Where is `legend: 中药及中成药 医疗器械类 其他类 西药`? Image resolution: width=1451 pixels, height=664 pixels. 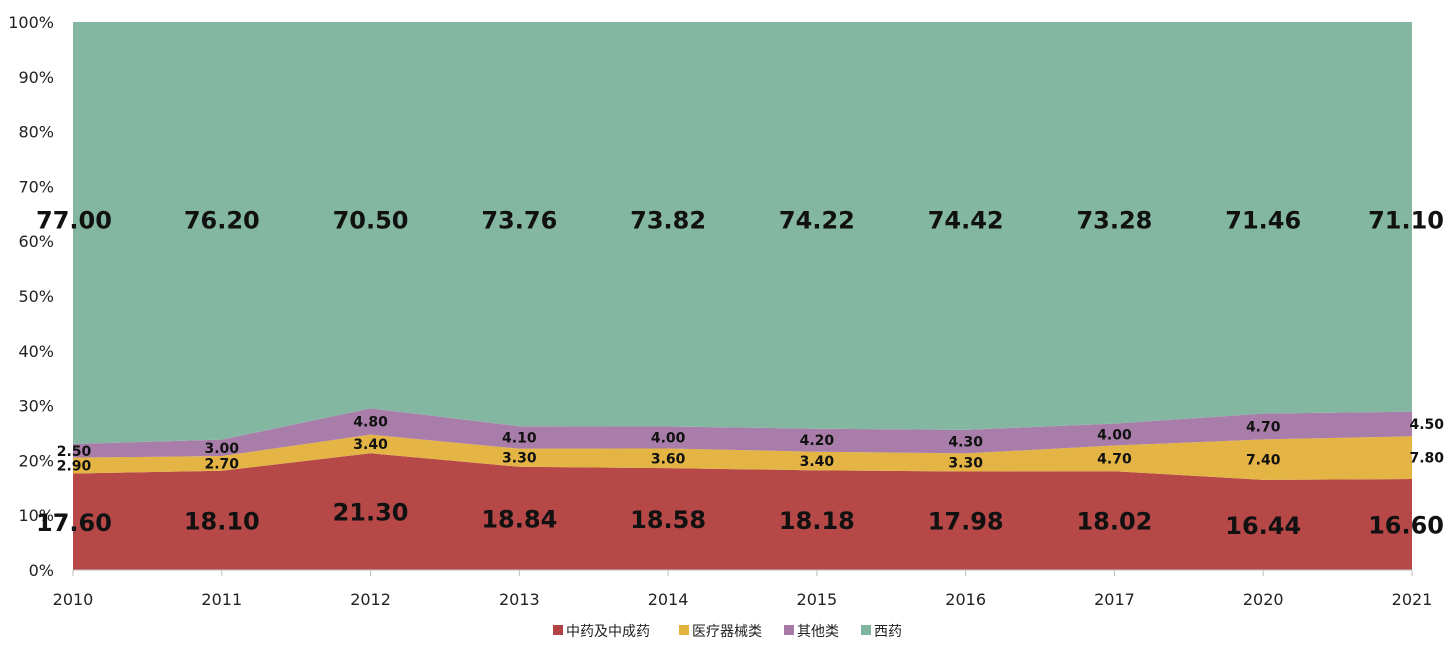
legend: 中药及中成药 医疗器械类 其他类 西药 is located at coordinates (727, 632).